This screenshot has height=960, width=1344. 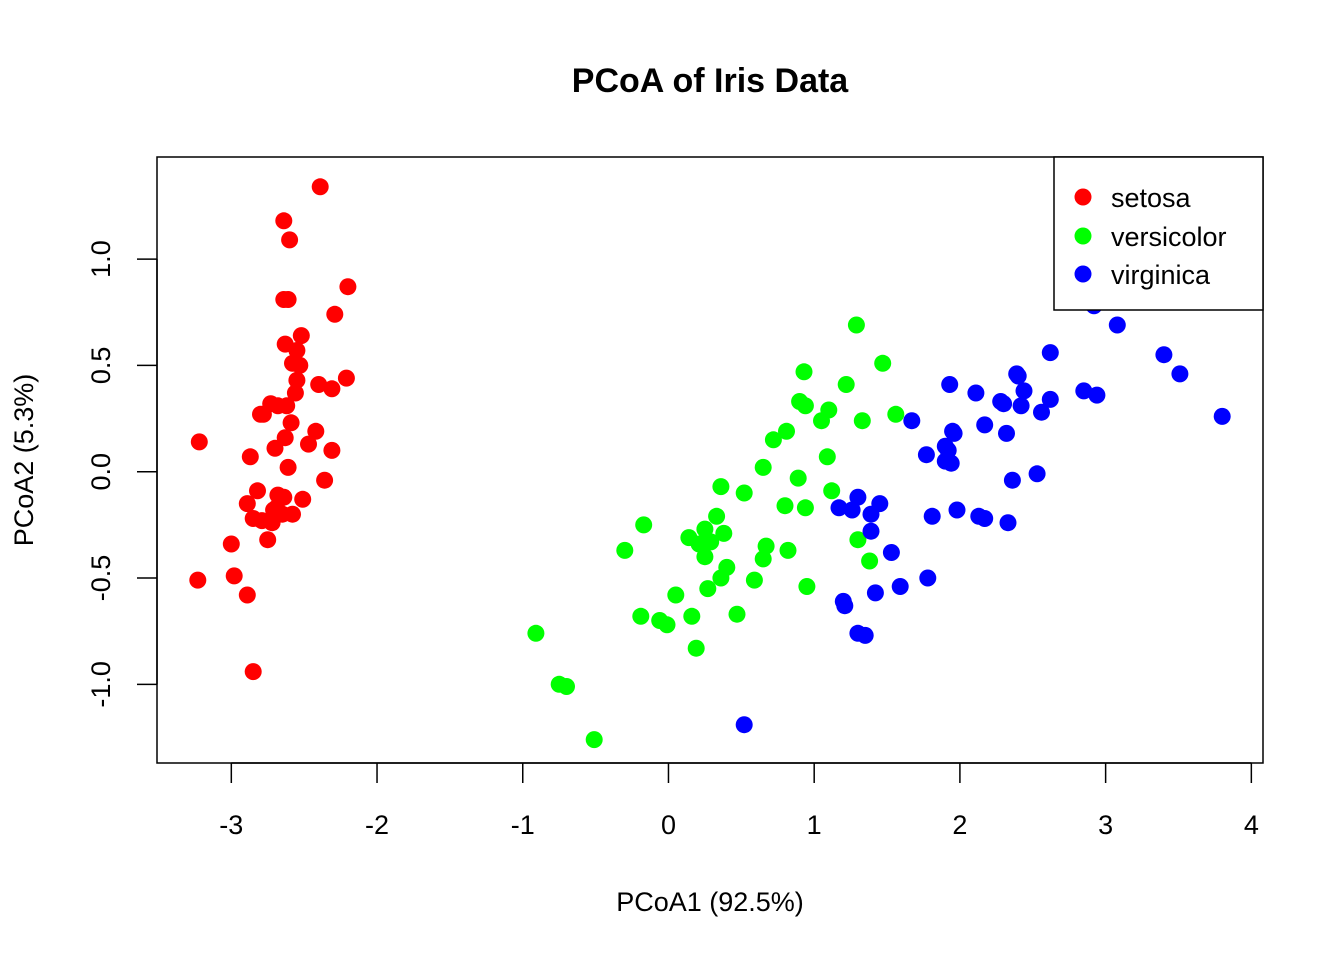 What do you see at coordinates (1083, 274) in the screenshot?
I see `legend-marker-virginica` at bounding box center [1083, 274].